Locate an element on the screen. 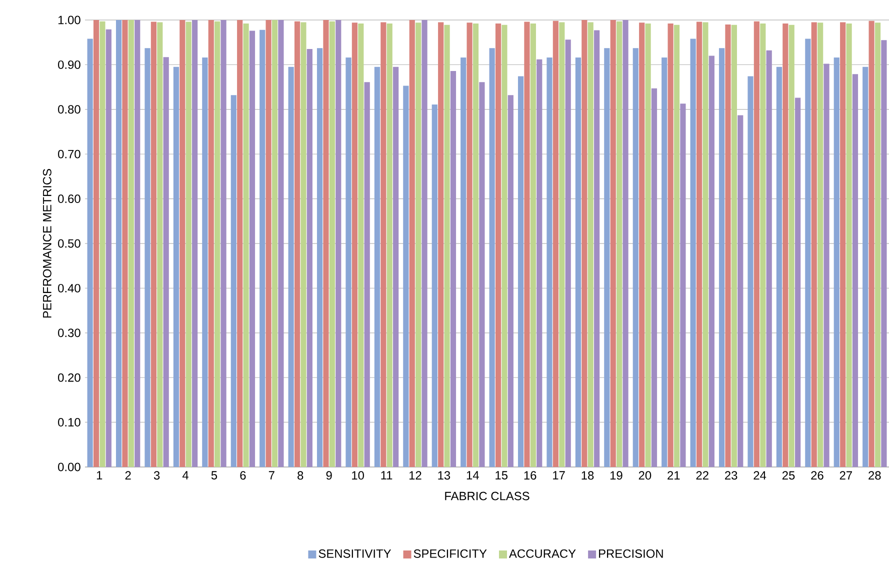 The height and width of the screenshot is (561, 889). y-tick-label: 0.00 is located at coordinates (69, 467).